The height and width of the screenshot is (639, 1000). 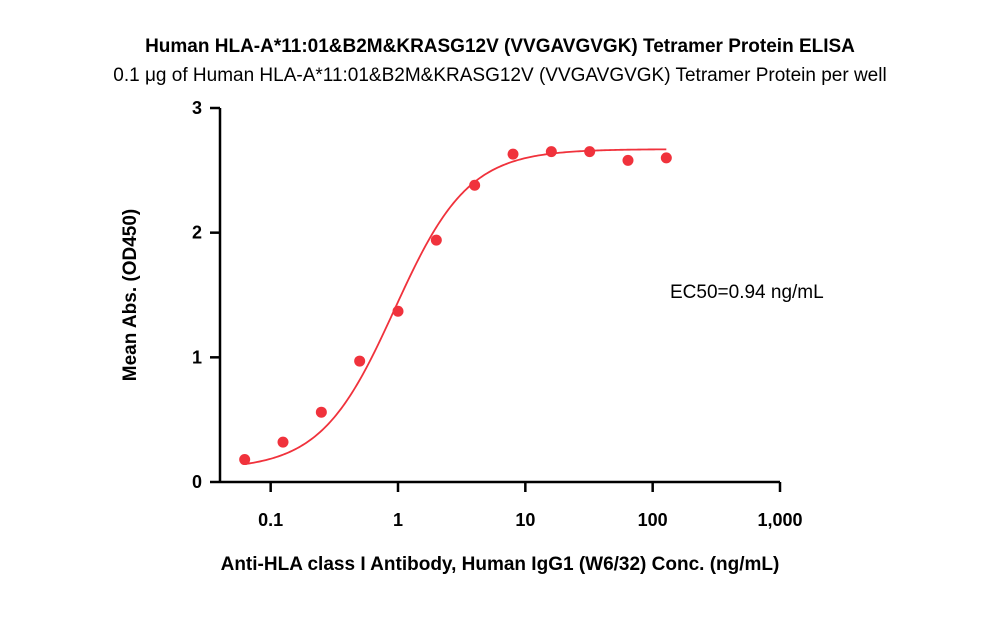 I want to click on x-tick-label: 10, so click(x=525, y=520).